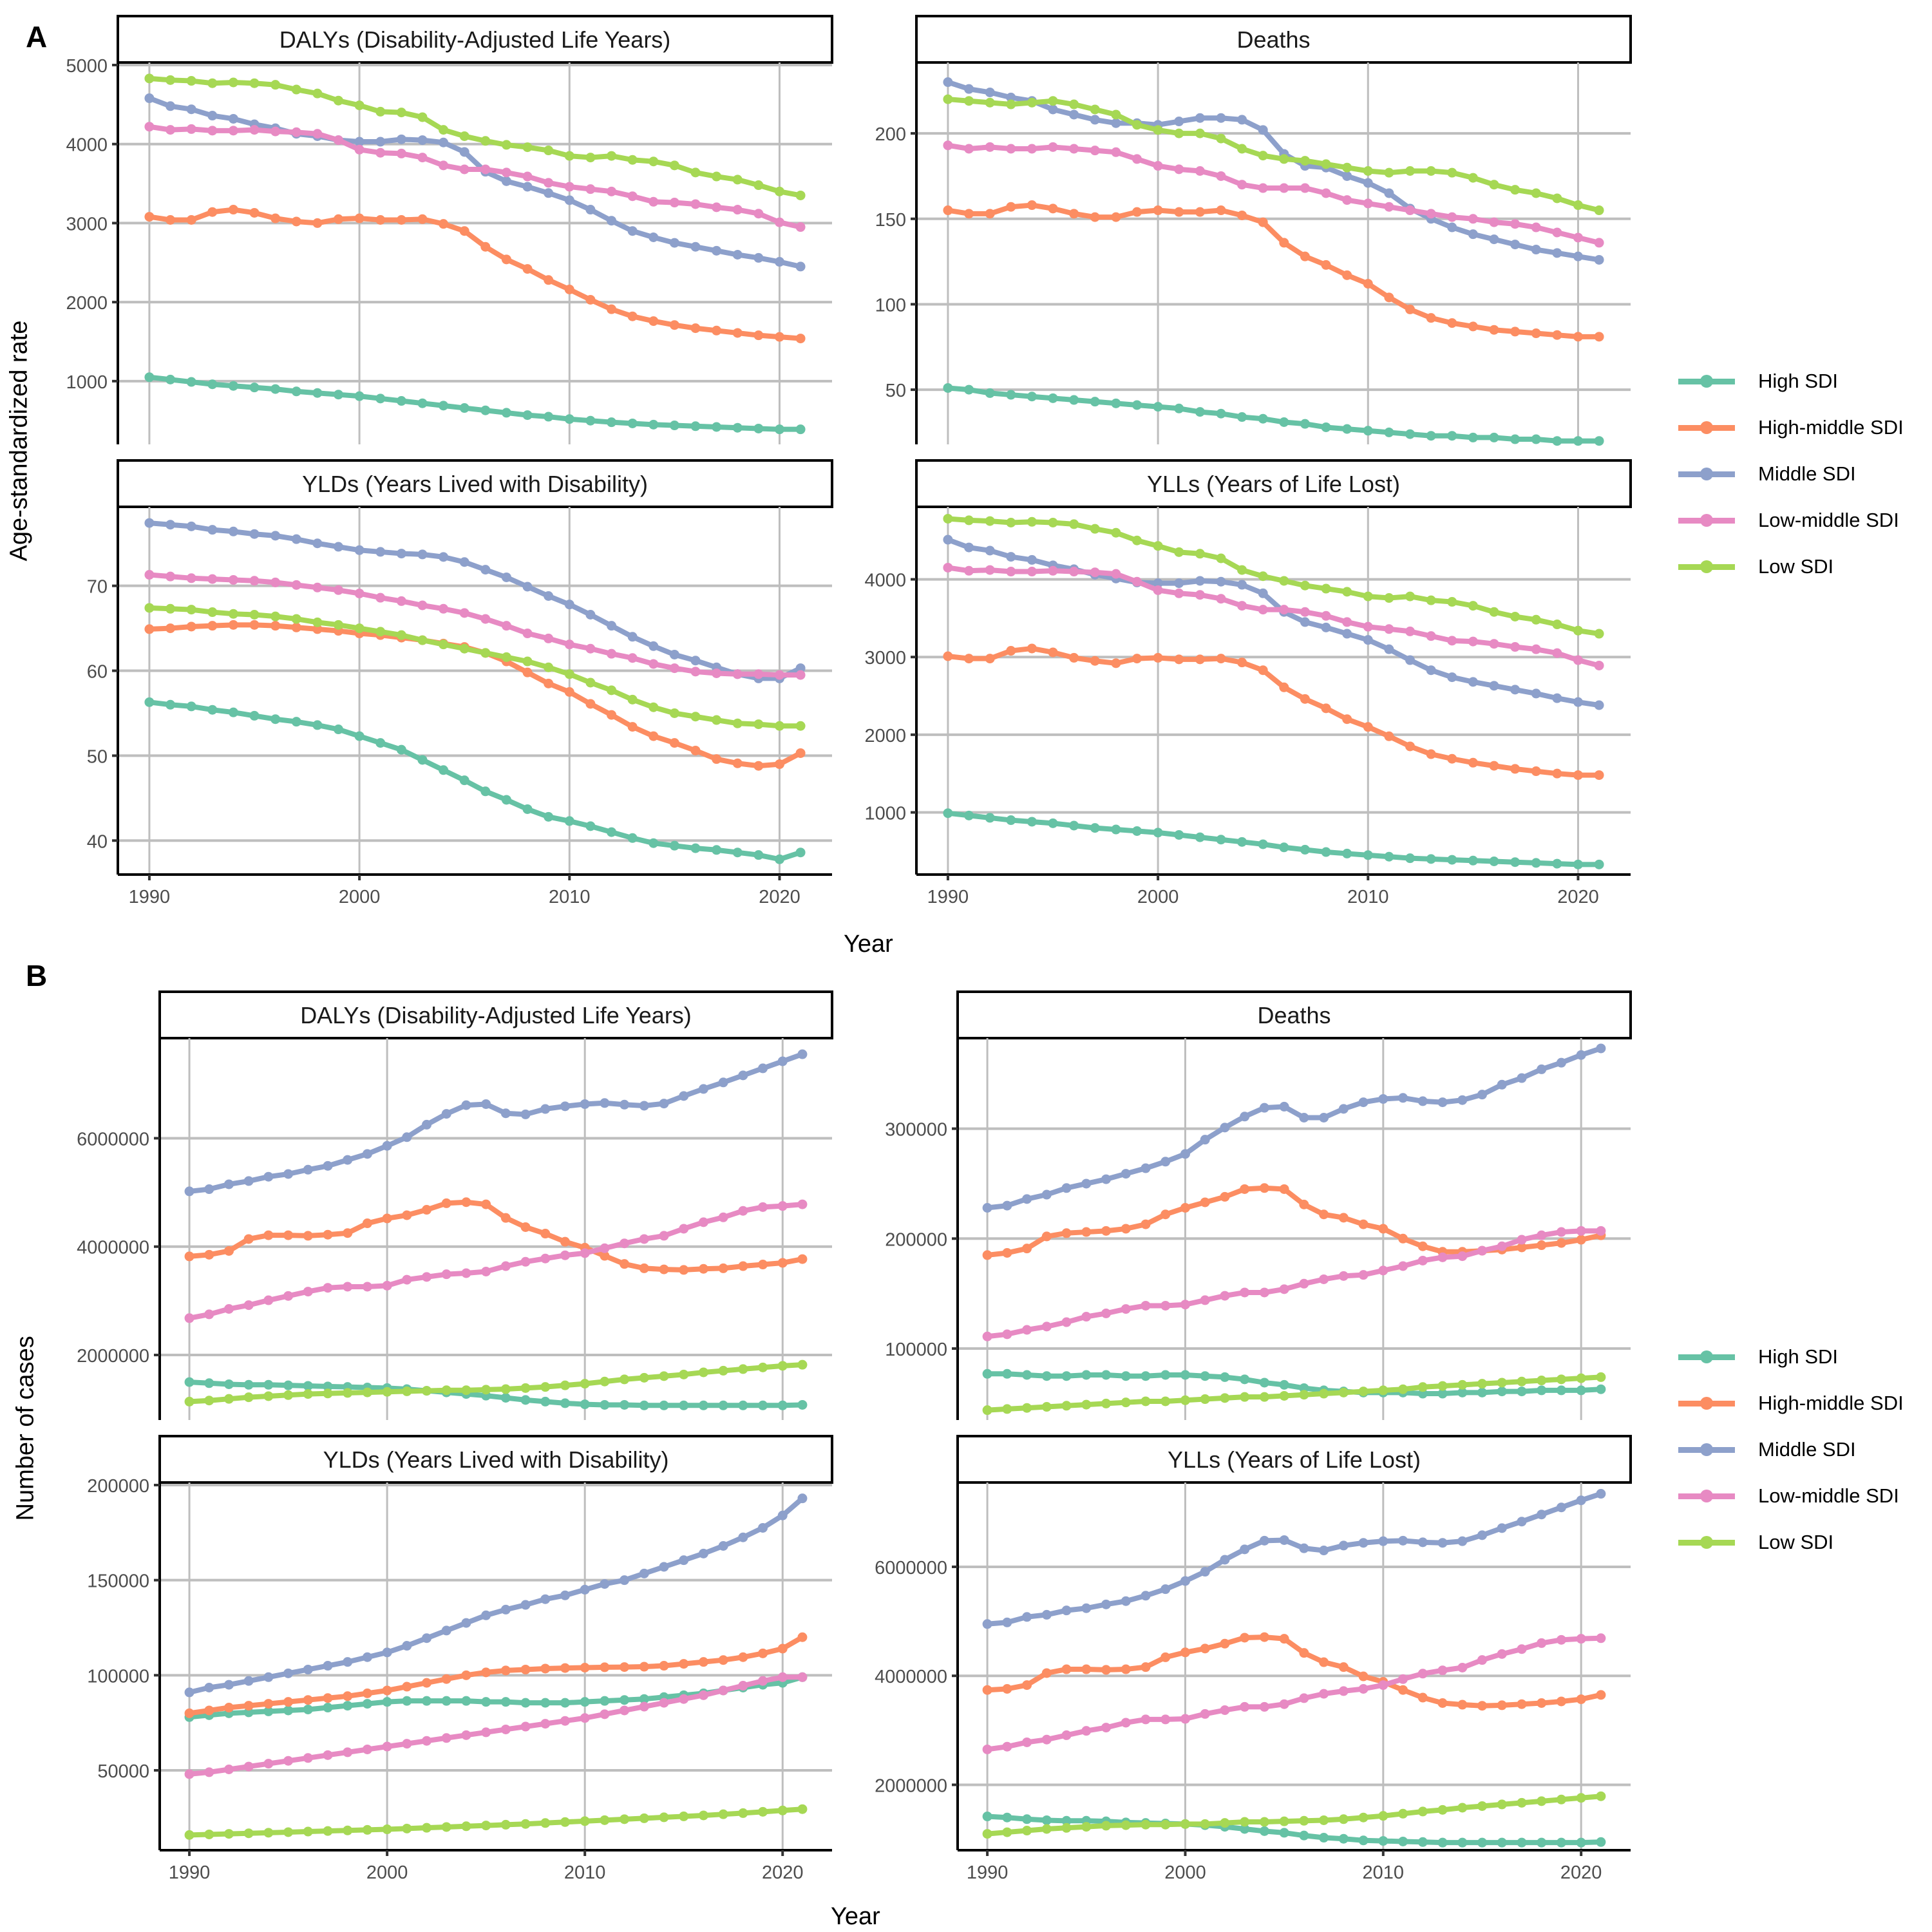 The width and height of the screenshot is (1932, 1932). What do you see at coordinates (1828, 1496) in the screenshot?
I see `legend-label: Low-middle SDI` at bounding box center [1828, 1496].